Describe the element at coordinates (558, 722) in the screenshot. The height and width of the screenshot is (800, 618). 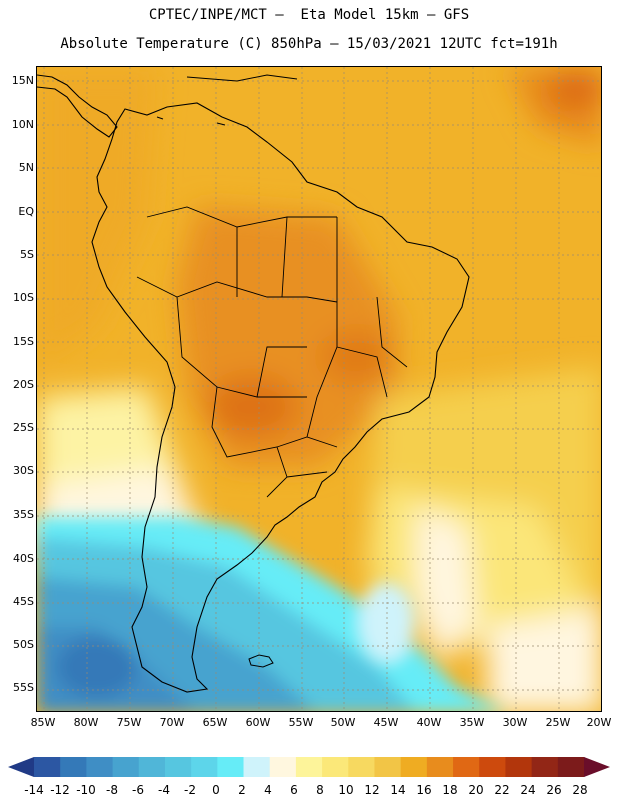
I see `lon-label-25w: 25W` at that location.